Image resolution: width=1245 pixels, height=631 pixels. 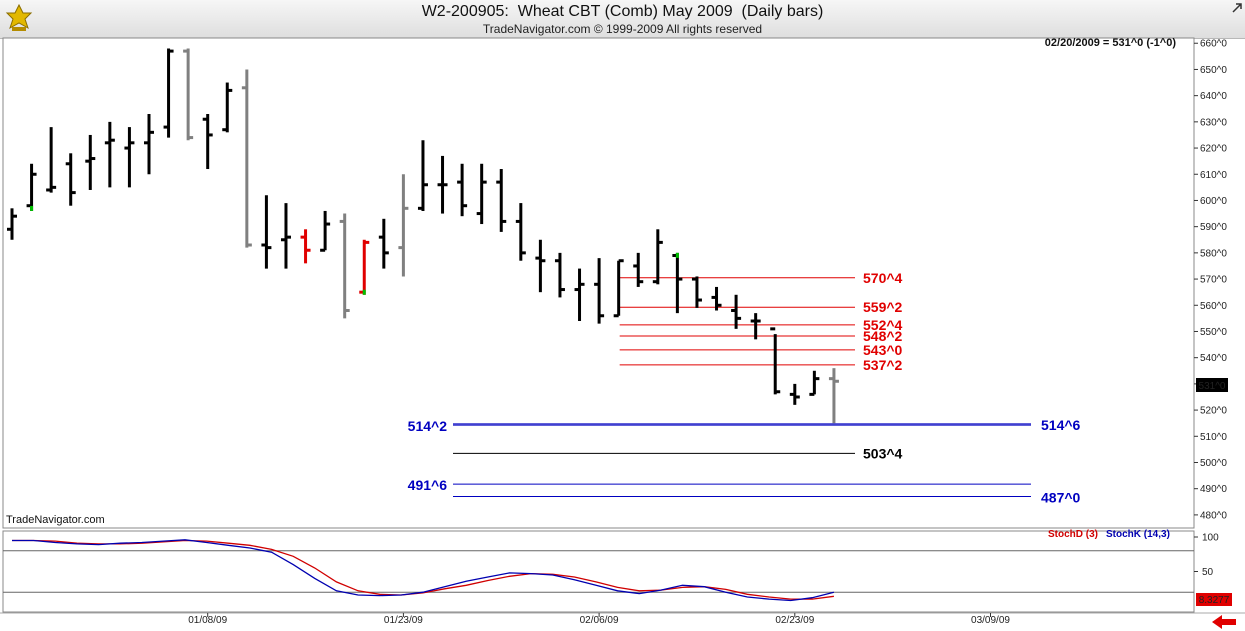 I want to click on price-tick-label: 640^0, so click(x=1213, y=96).